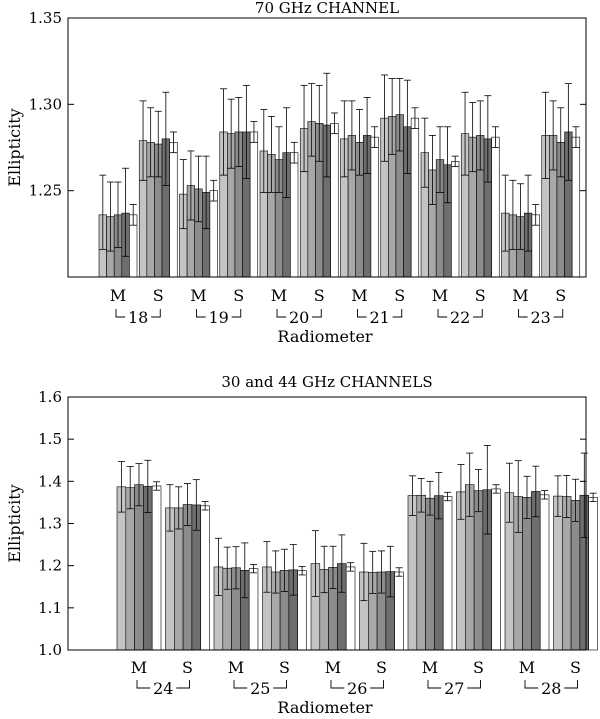  What do you see at coordinates (45, 18) in the screenshot?
I see `y-tick-label: 1.35` at bounding box center [45, 18].